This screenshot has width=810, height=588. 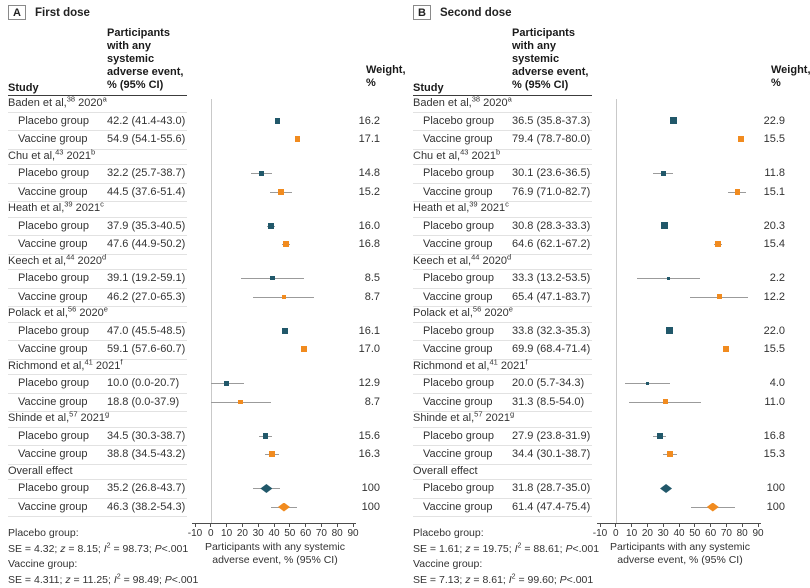 I want to click on footnote-superscript: e, so click(x=106, y=308).